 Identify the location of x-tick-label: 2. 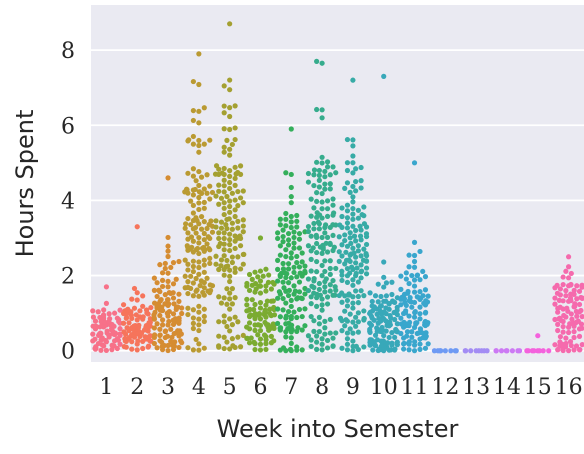
(137, 387).